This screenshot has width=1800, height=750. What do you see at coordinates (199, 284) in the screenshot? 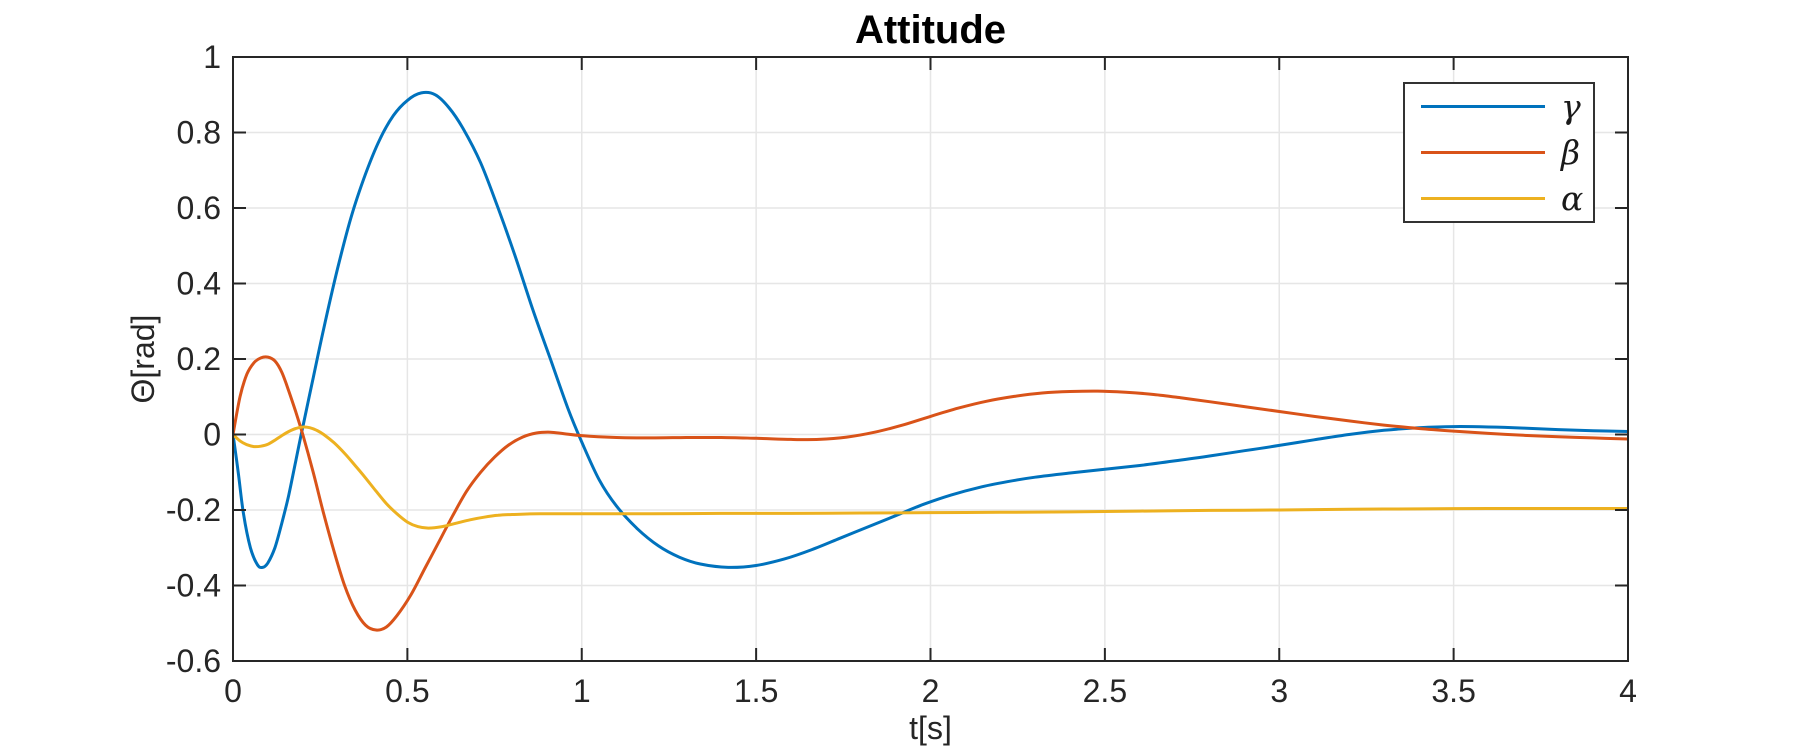
I see `y-tick-label: 0.4` at bounding box center [199, 284].